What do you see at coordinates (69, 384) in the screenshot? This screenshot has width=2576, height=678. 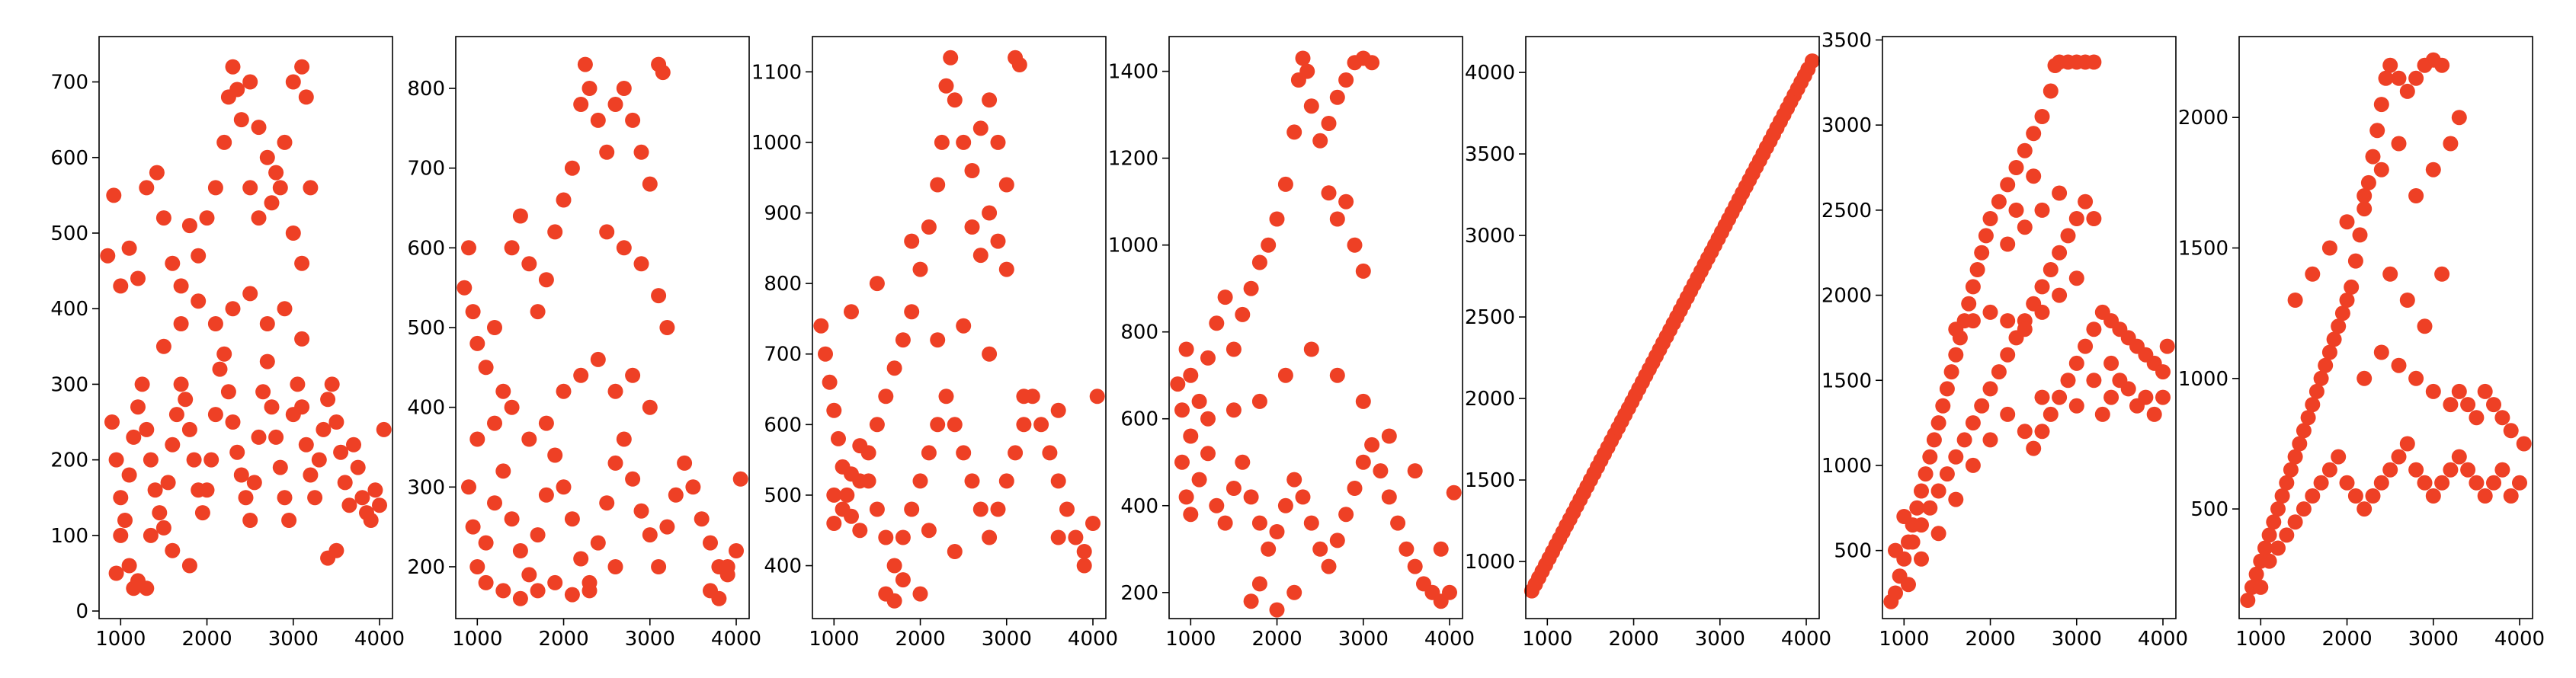 I see `y-tick-label: 300` at bounding box center [69, 384].